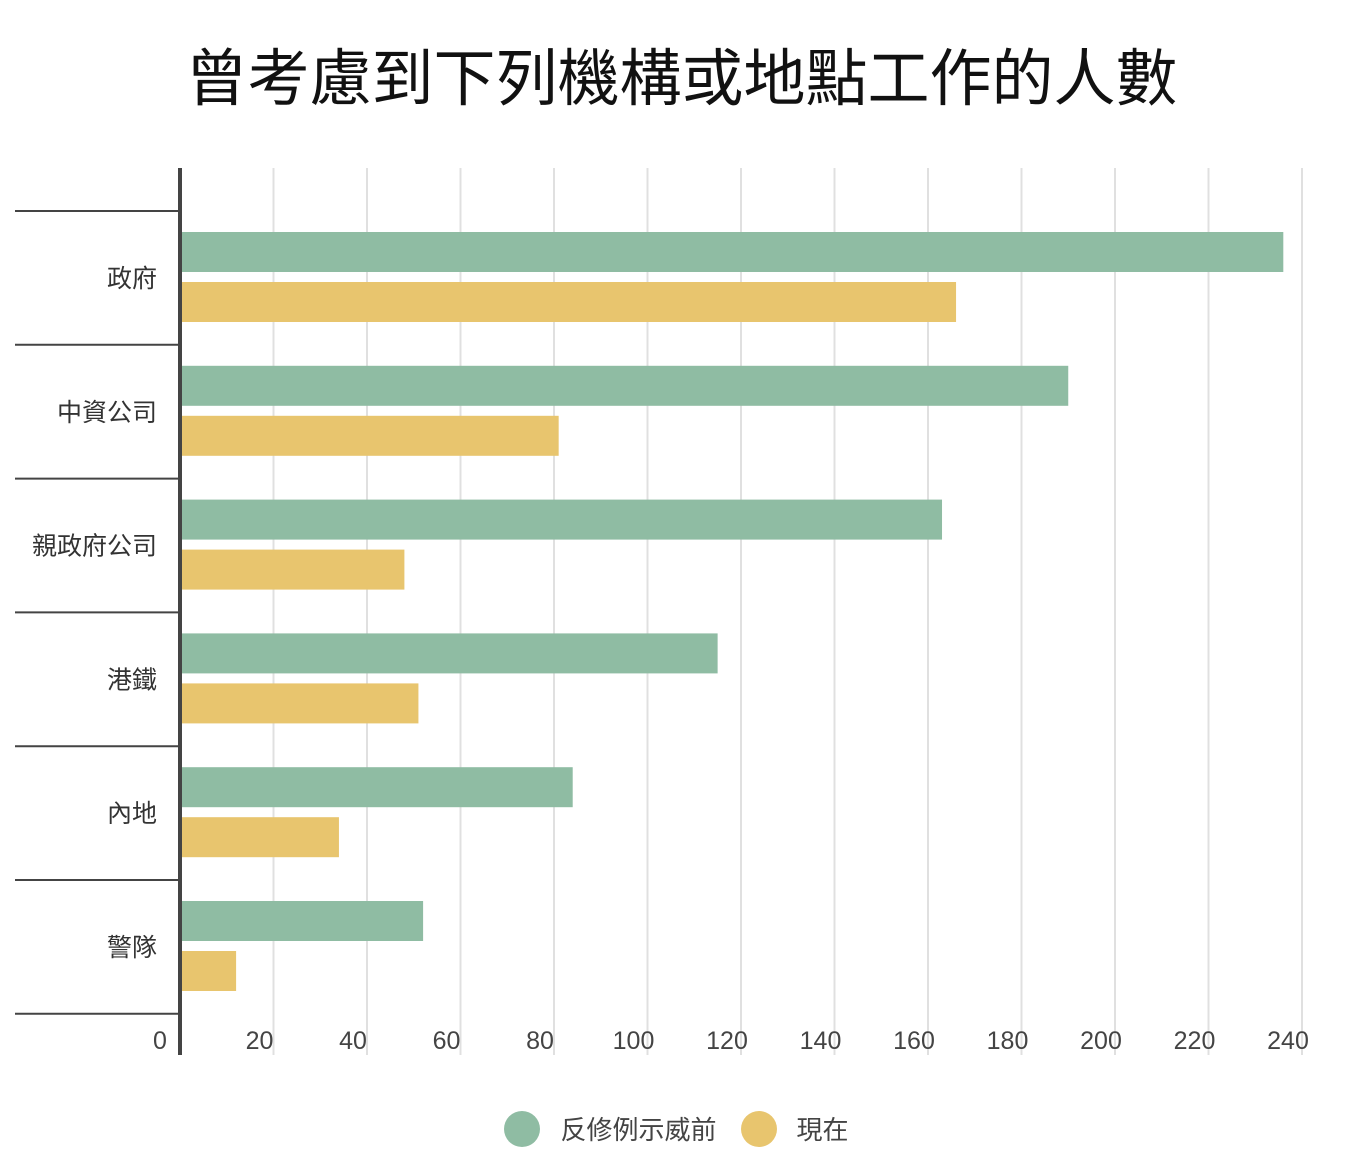  Describe the element at coordinates (540, 1041) in the screenshot. I see `x-tick-label: 80` at that location.